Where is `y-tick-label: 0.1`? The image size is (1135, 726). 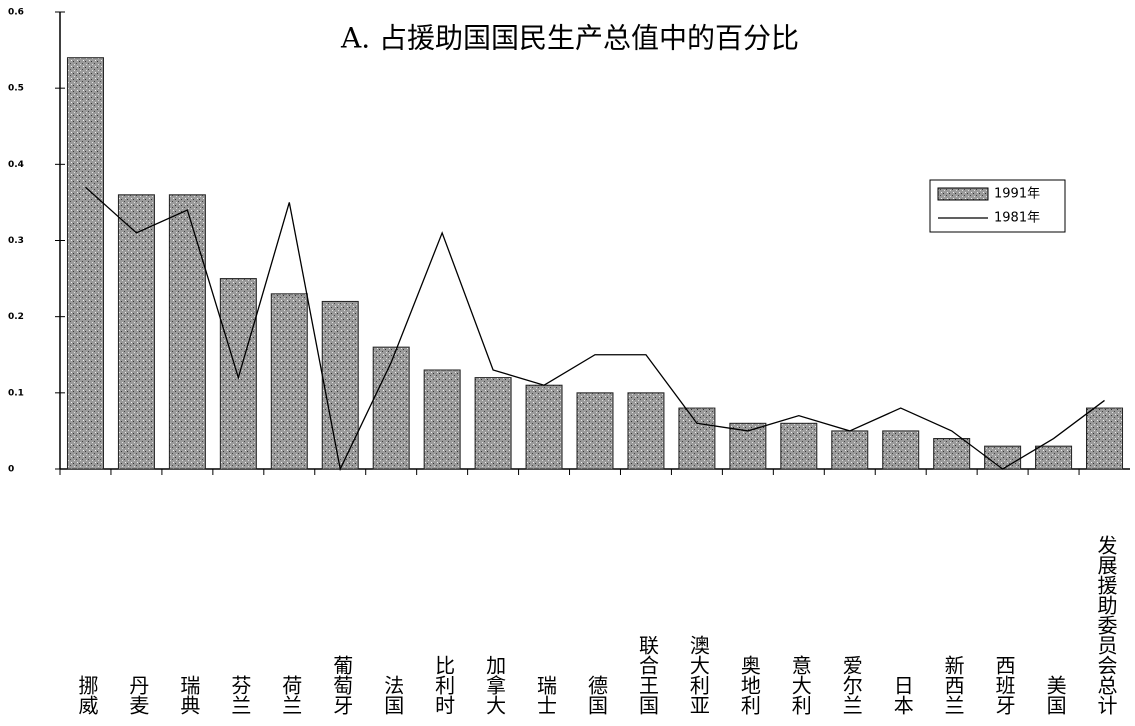 y-tick-label: 0.1 is located at coordinates (16, 393).